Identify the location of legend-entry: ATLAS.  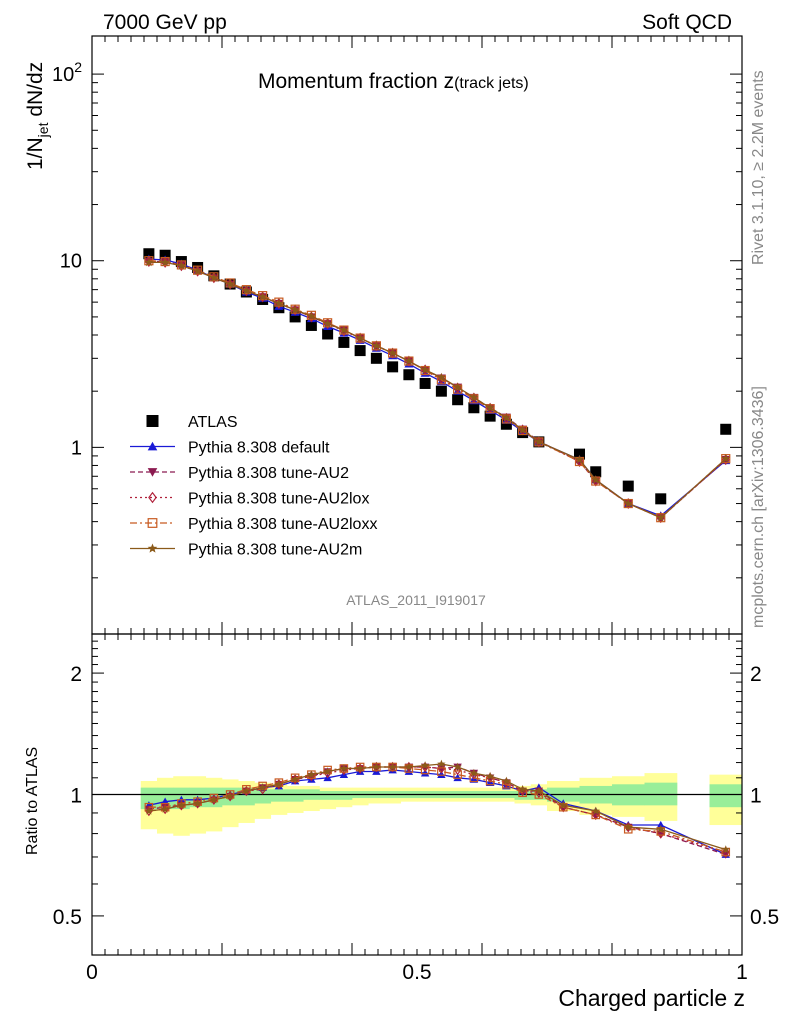
(192, 422).